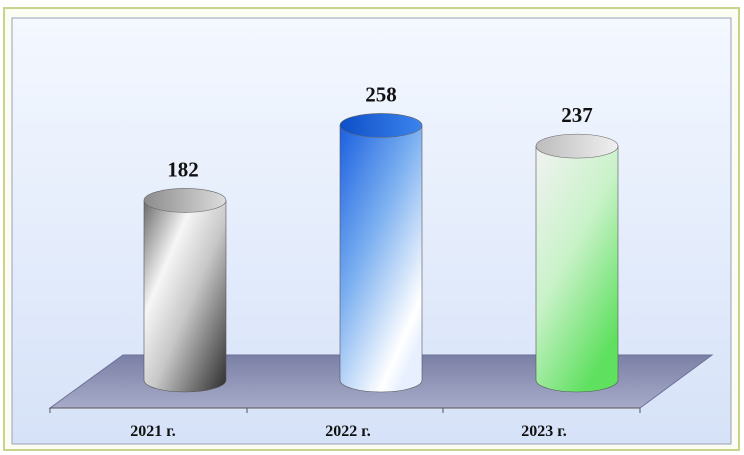  What do you see at coordinates (347, 431) in the screenshot?
I see `x-tick-label: 2022 г.` at bounding box center [347, 431].